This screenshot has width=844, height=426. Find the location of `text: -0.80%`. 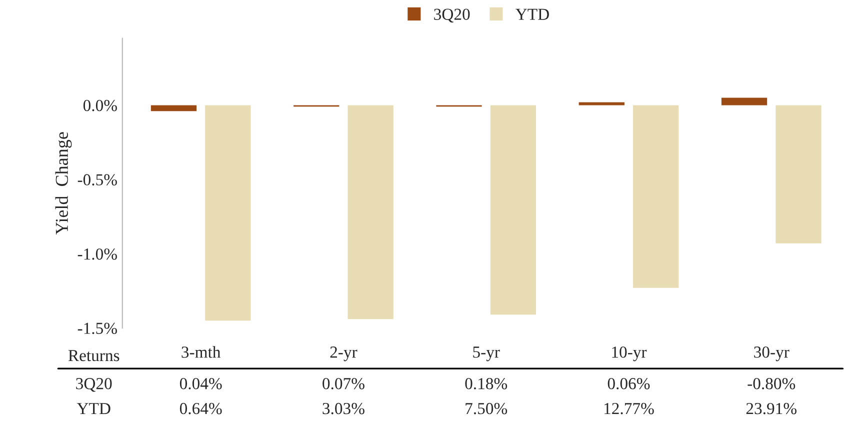

text: -0.80% is located at coordinates (772, 384).